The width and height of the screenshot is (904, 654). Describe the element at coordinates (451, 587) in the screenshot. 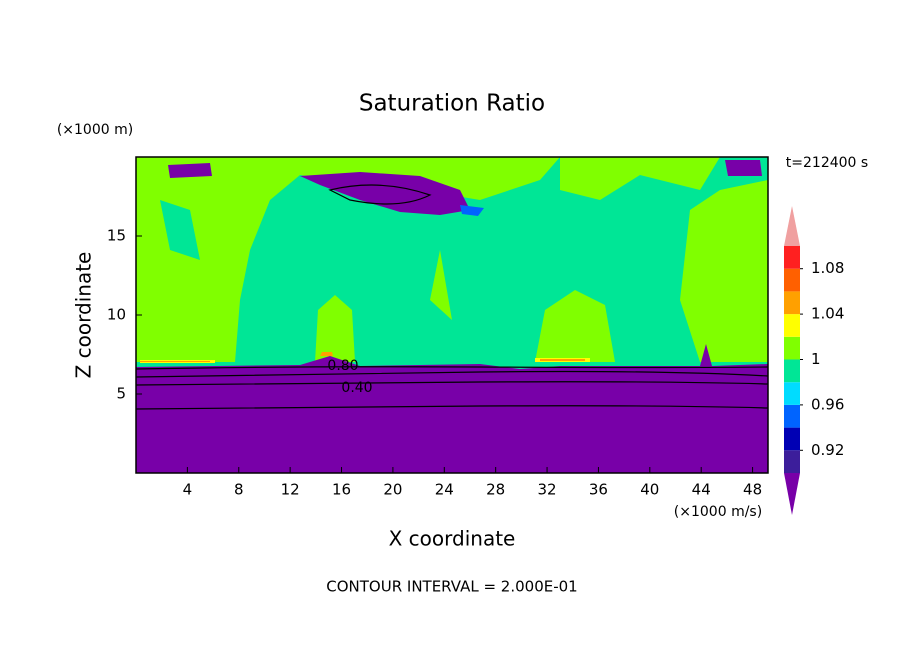

I see `footer: CONTOUR INTERVAL = 2.000E-01` at that location.